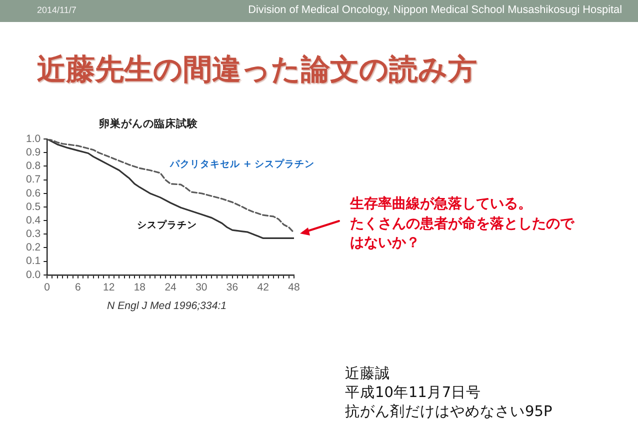  I want to click on text: 抗がん剤だけはやめなさい95P, so click(448, 411).